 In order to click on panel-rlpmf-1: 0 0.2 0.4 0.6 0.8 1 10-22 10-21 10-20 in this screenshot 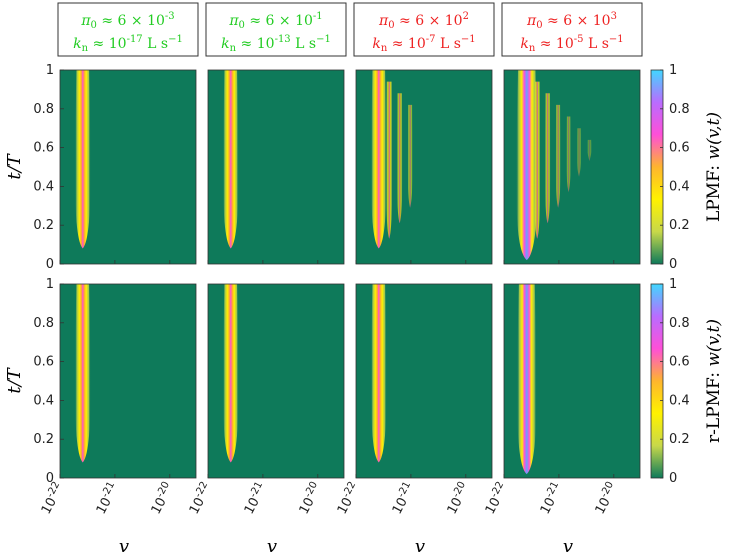, I will do `click(115, 397)`.